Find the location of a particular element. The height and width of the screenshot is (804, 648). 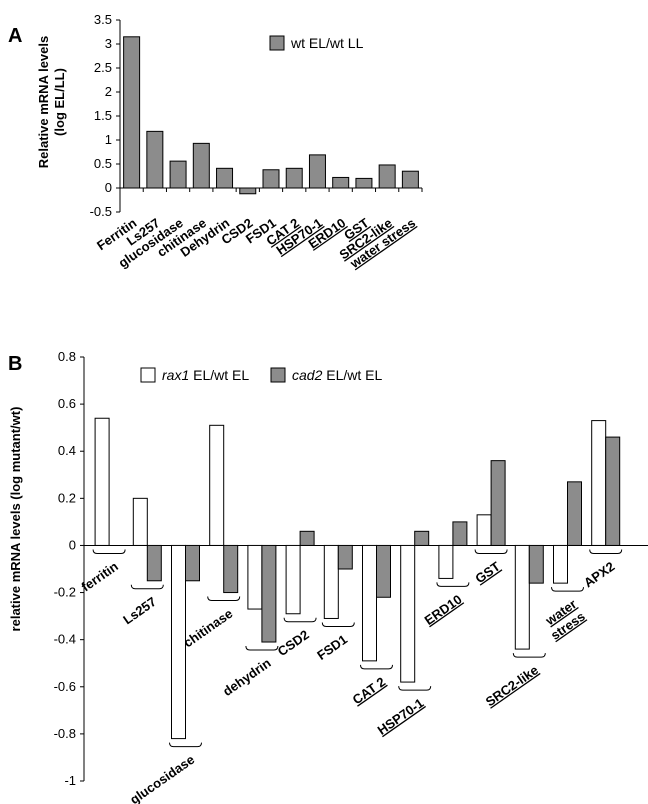

panel-b-category-label-line: ferritin is located at coordinates (99, 577).